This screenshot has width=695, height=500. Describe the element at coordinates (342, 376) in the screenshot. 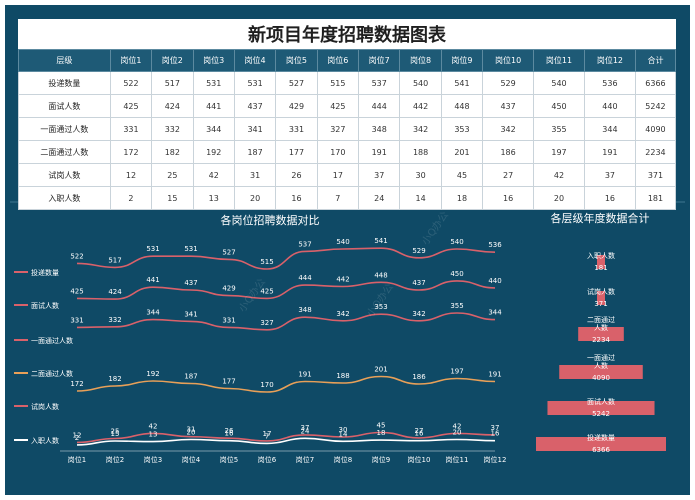

I see `data-label: 188` at that location.